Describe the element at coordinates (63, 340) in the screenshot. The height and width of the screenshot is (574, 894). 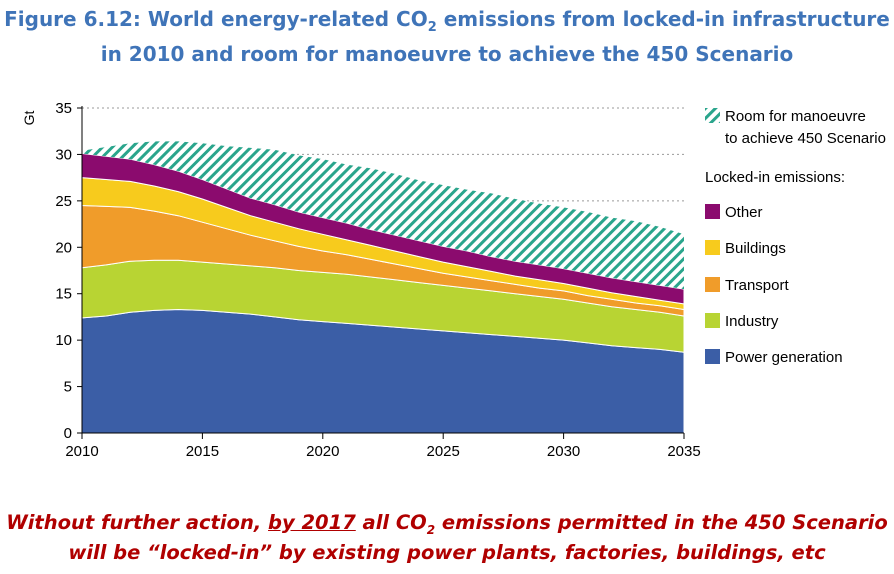
I see `y-tick-label-10: 10` at that location.